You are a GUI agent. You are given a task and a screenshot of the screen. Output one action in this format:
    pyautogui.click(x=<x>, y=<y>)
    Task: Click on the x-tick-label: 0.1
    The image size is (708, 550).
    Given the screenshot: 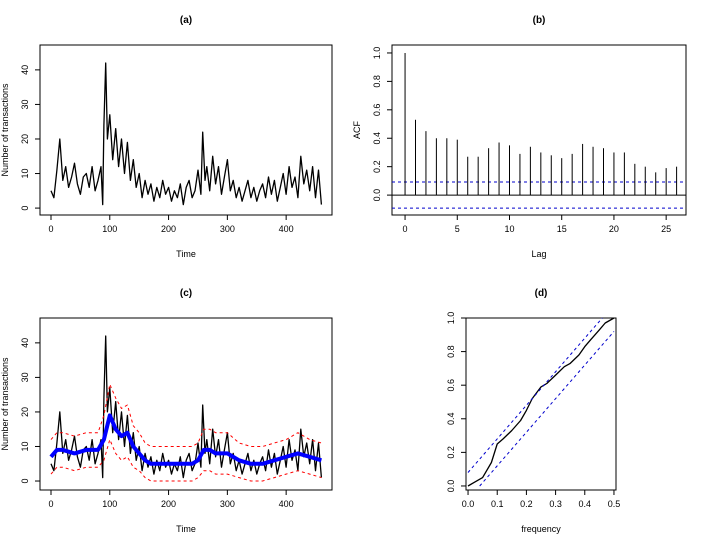 What is the action you would take?
    pyautogui.click(x=497, y=504)
    